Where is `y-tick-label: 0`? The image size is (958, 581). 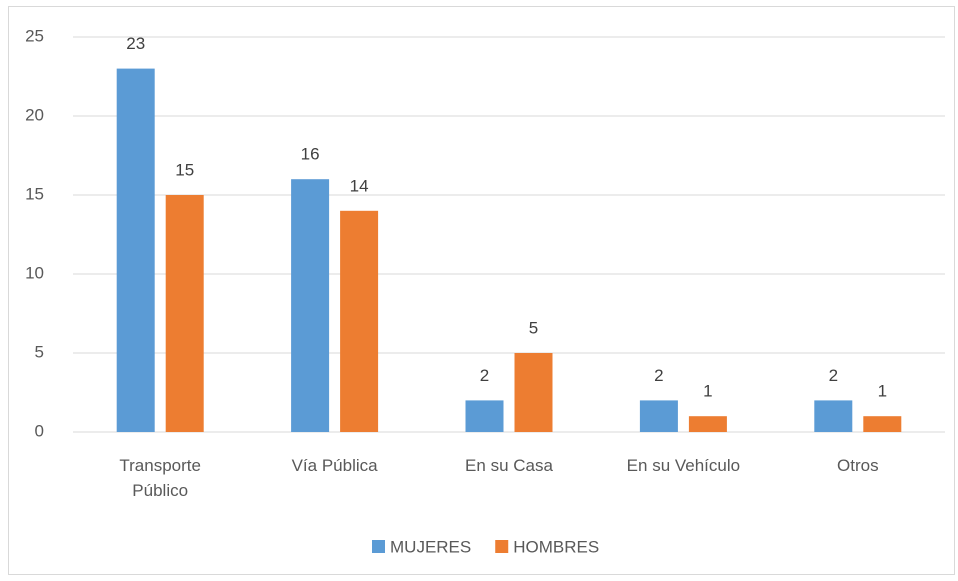 y-tick-label: 0 is located at coordinates (39, 430).